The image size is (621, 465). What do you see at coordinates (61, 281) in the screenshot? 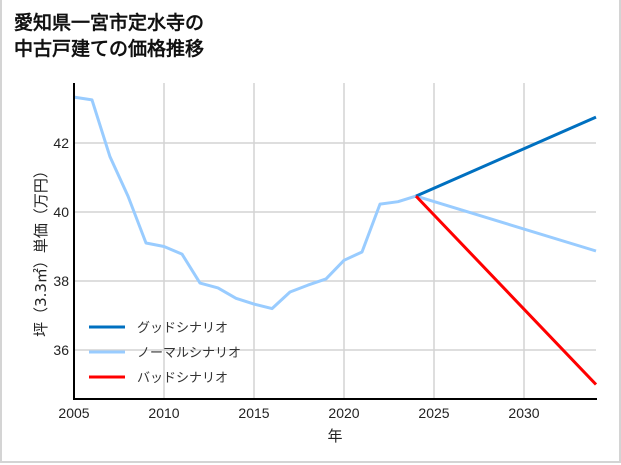
I see `y-tick-label: 38` at bounding box center [61, 281].